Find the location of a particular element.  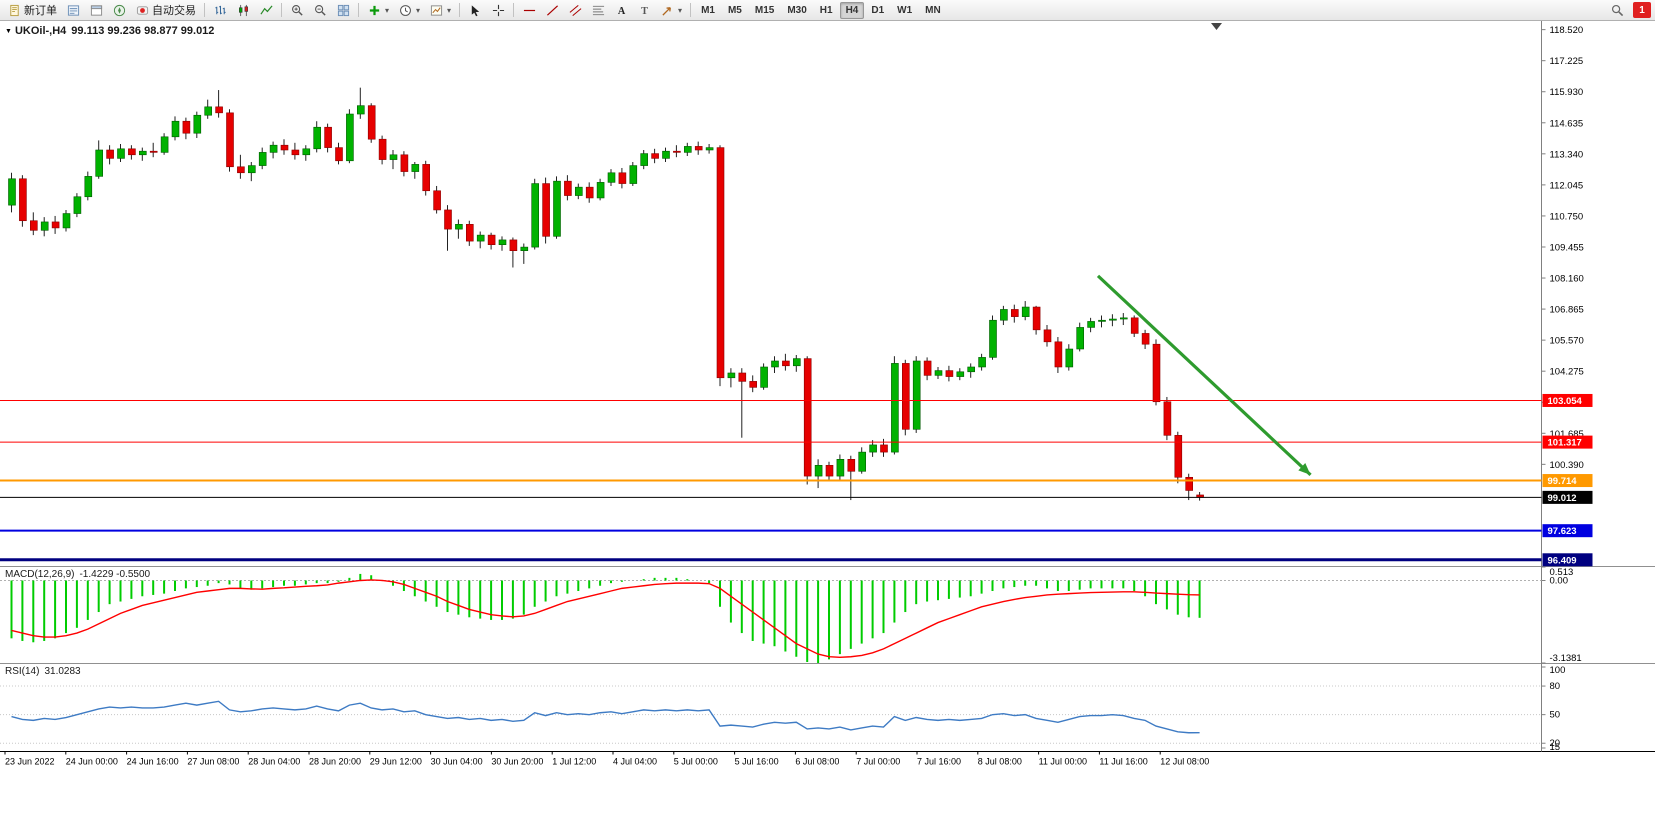

timeframe-H1: H1 is located at coordinates (826, 10).